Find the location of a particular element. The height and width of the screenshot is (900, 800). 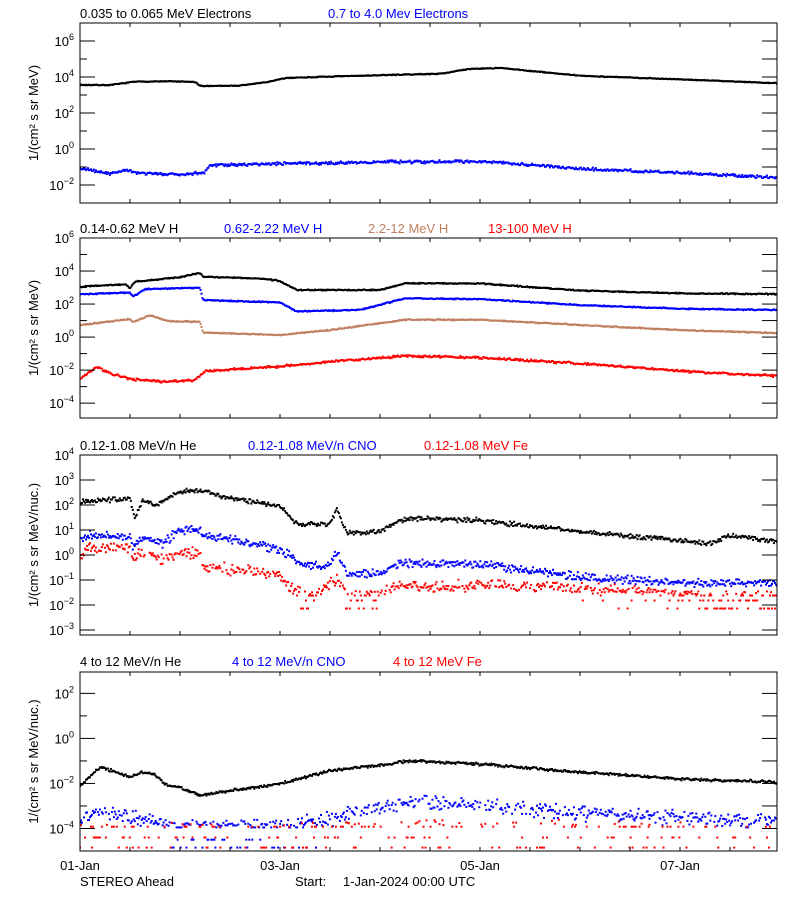

y-axis-label: 1/(cm² s sr MeV/nuc.) is located at coordinates (33, 545).